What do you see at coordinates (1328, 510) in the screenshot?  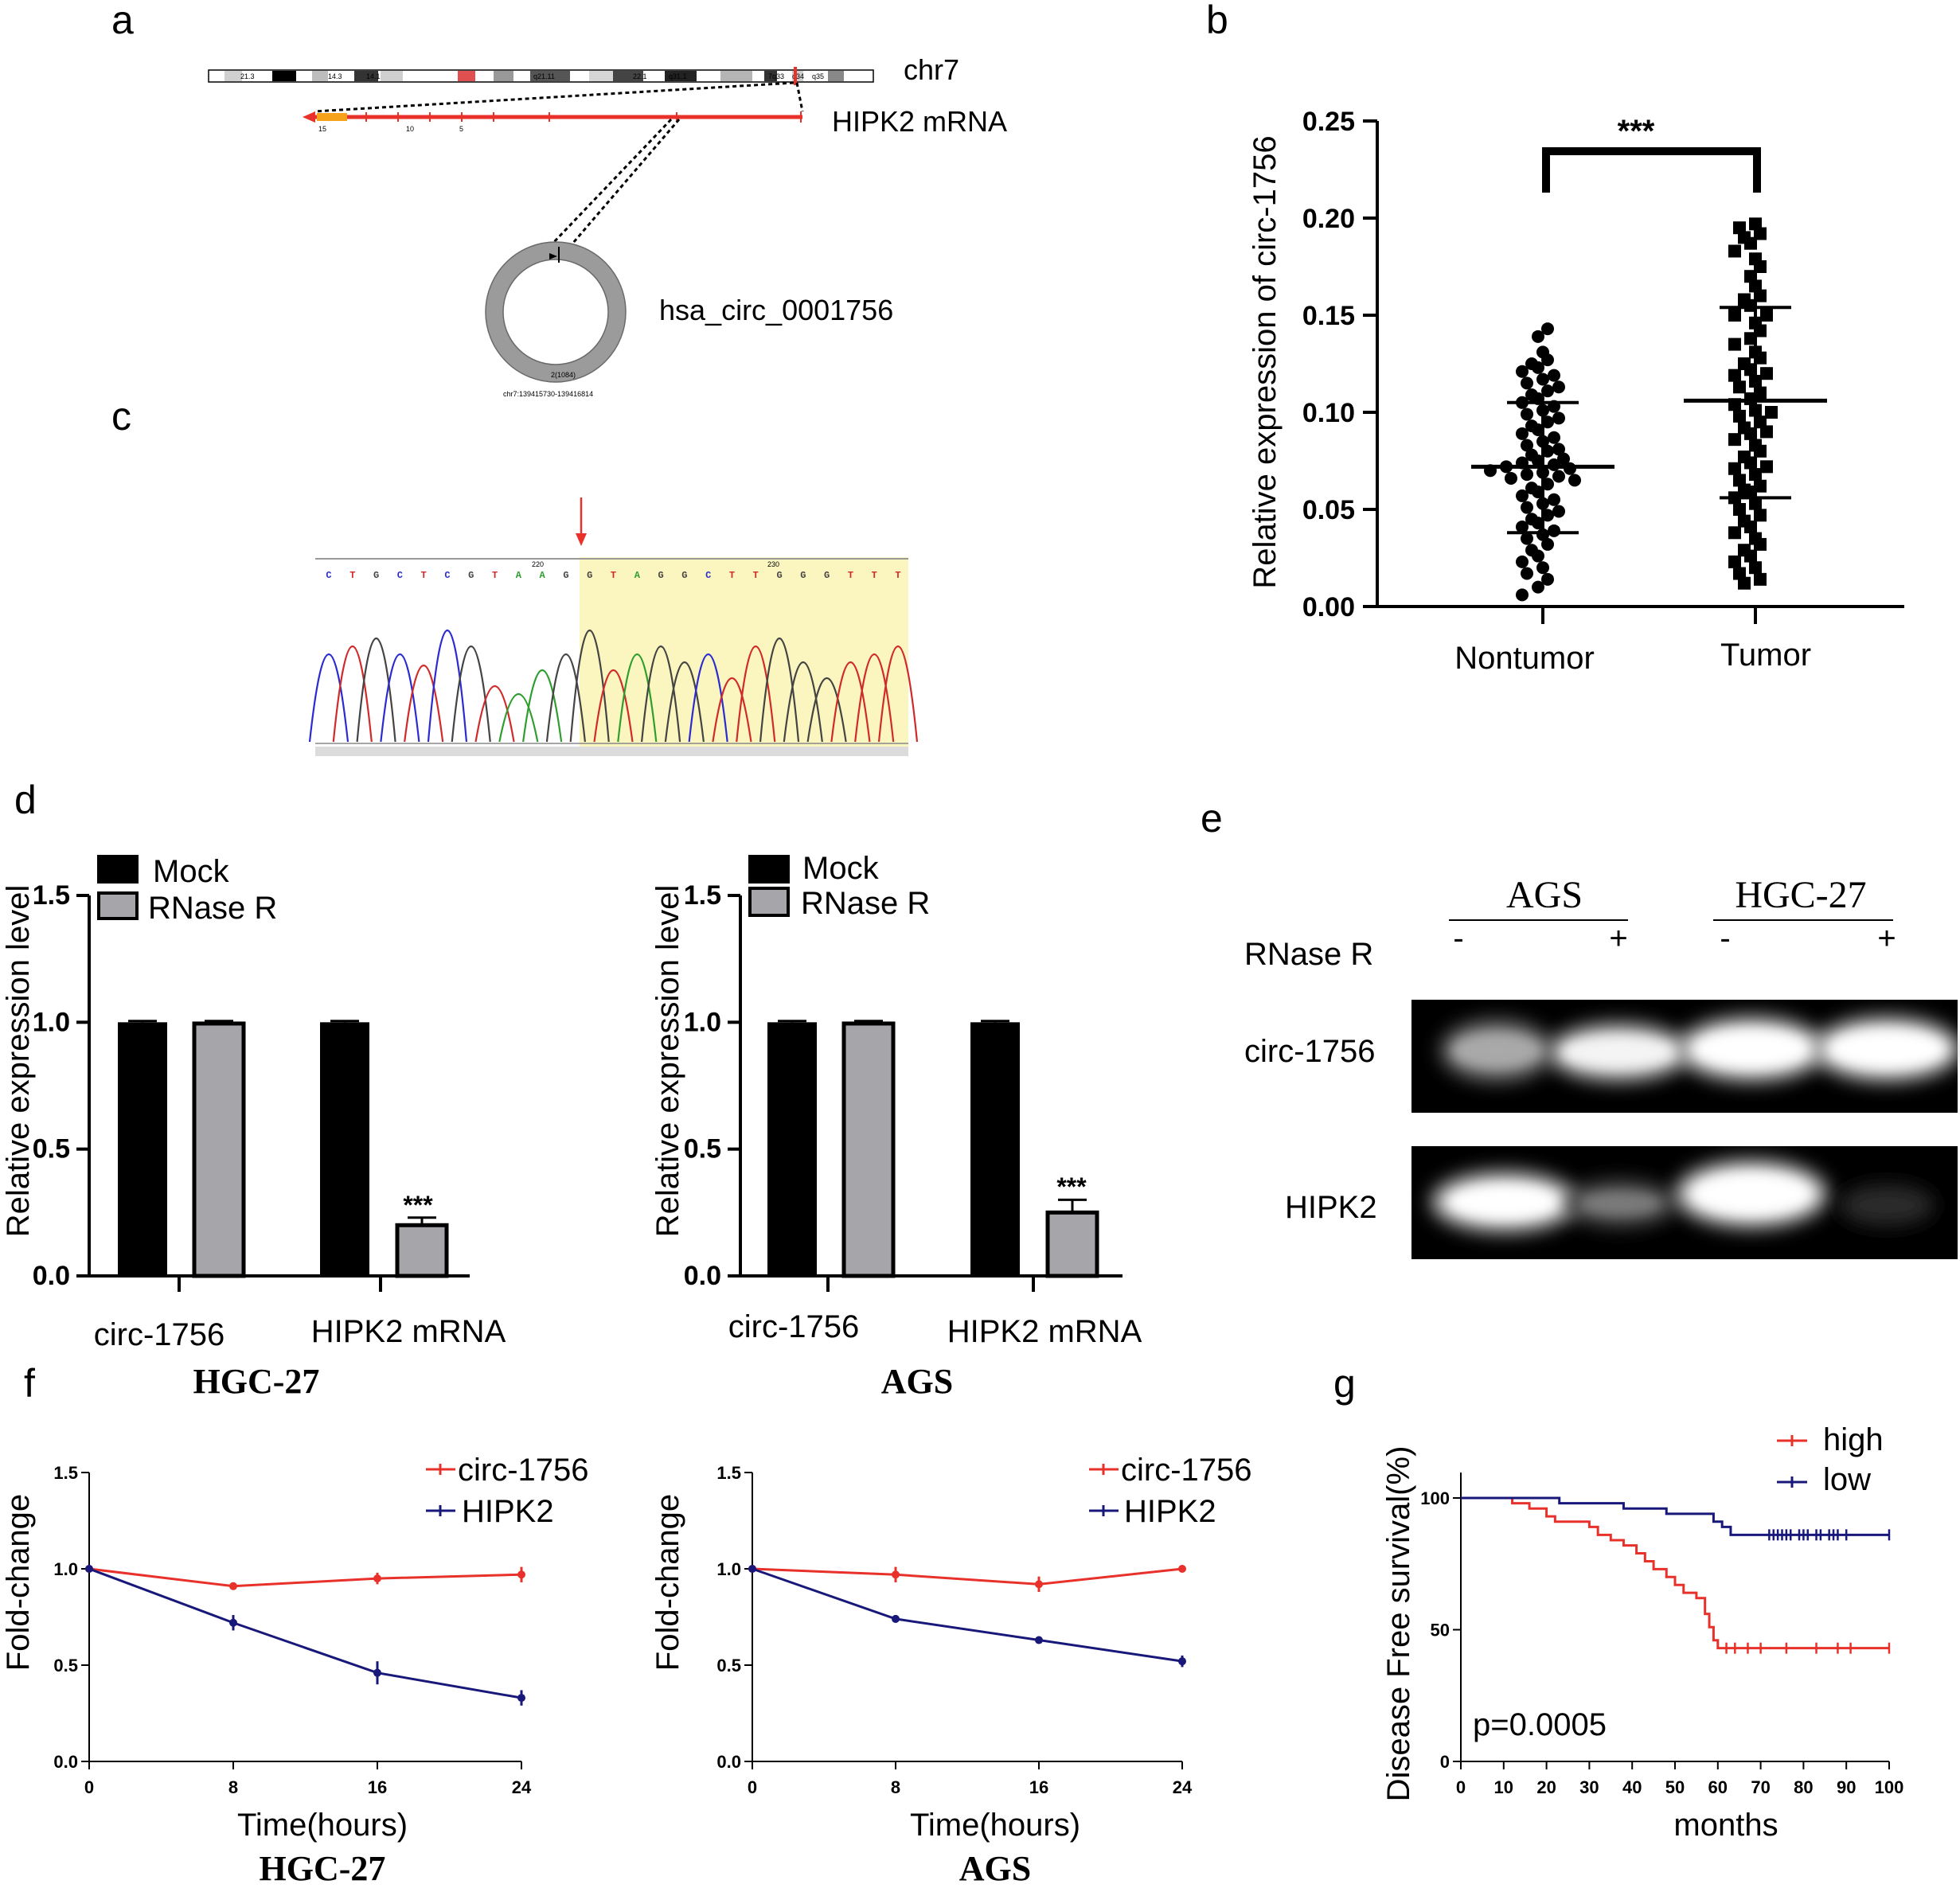 I see `b-ytick-label-0.05: 0.05` at bounding box center [1328, 510].